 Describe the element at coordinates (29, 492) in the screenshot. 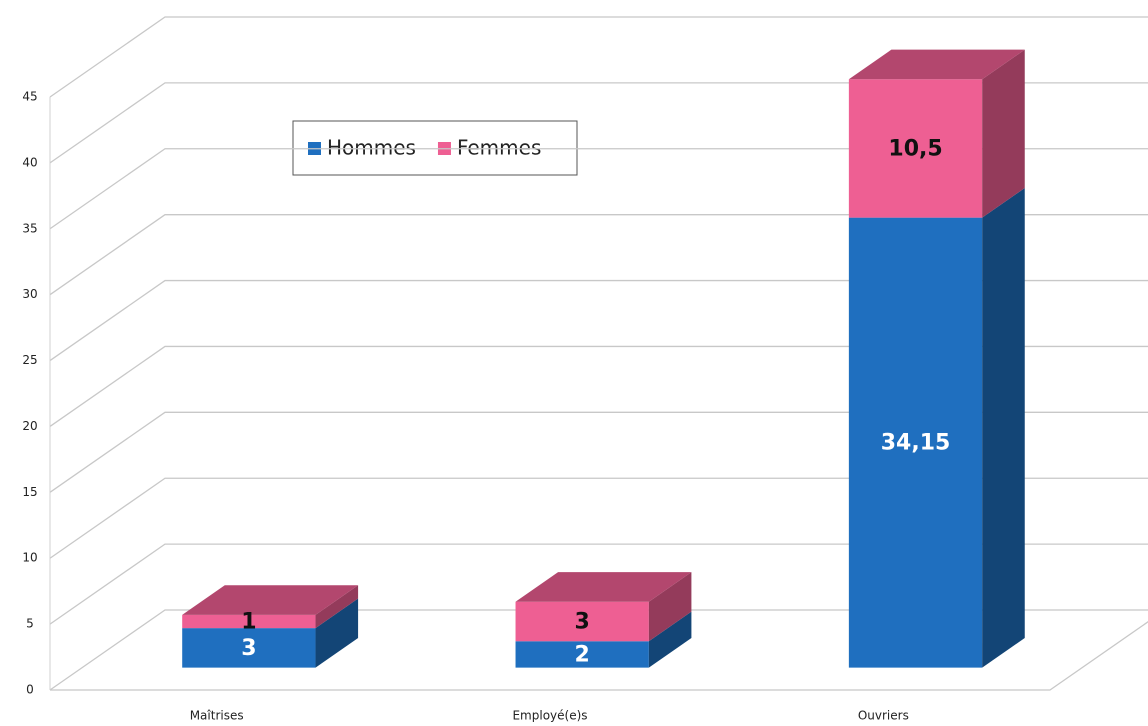

I see `y-tick-label: 15` at that location.